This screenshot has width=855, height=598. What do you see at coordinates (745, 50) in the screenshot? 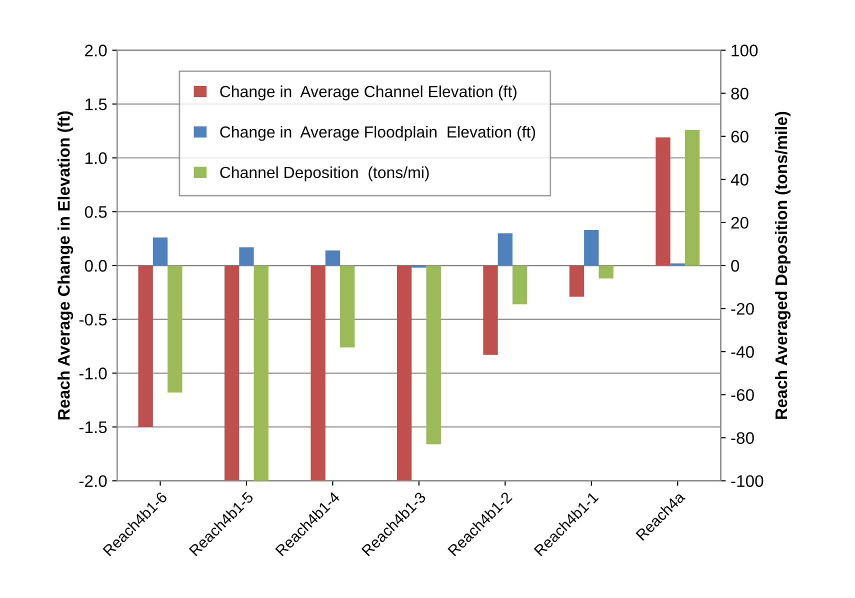
I see `y2-tick-label: 100` at bounding box center [745, 50].